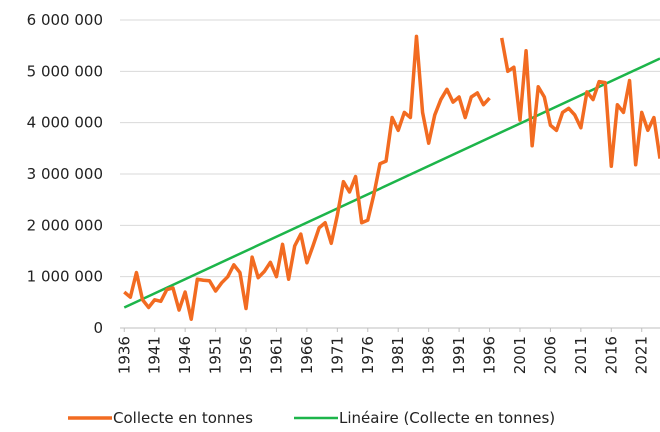 The height and width of the screenshot is (432, 660). Describe the element at coordinates (429, 355) in the screenshot. I see `x-tick-label: 1986` at that location.